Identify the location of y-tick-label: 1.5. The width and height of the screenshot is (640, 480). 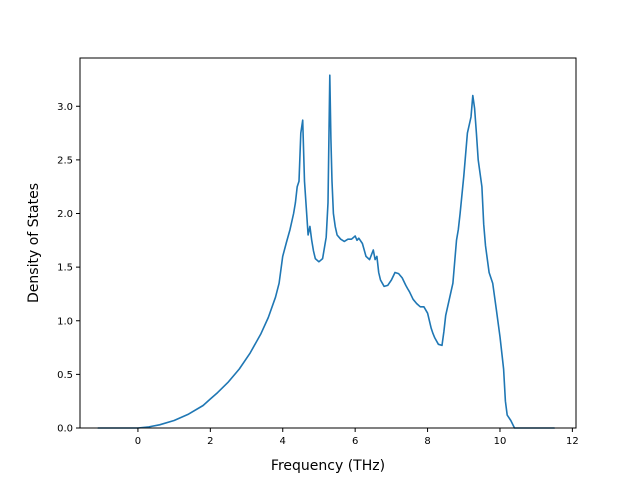
(65, 268).